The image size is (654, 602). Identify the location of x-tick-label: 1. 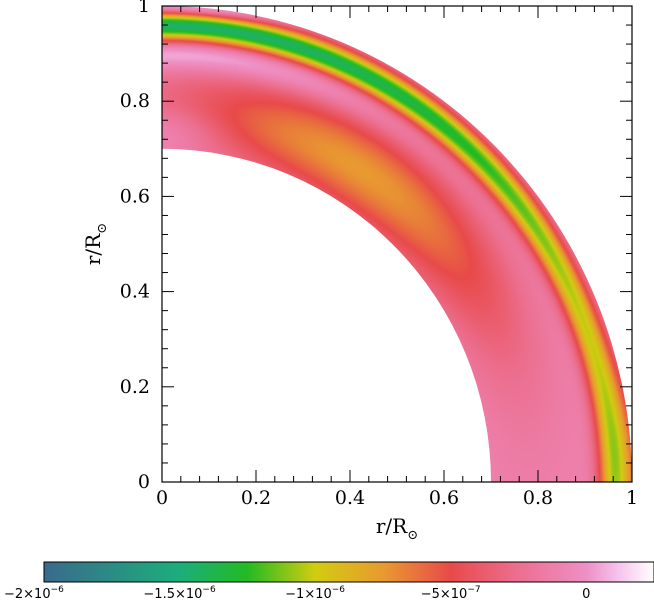
(632, 498).